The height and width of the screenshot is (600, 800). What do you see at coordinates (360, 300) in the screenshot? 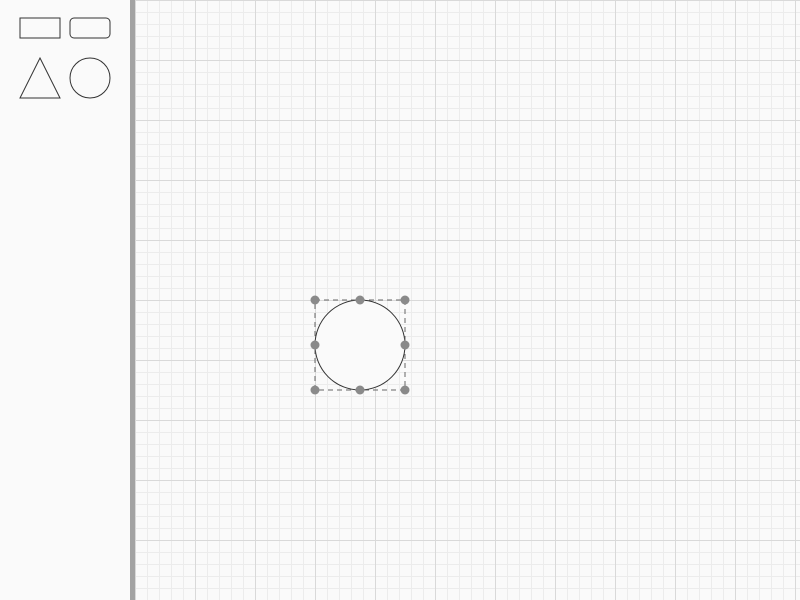
I see `resize-handle-top` at bounding box center [360, 300].